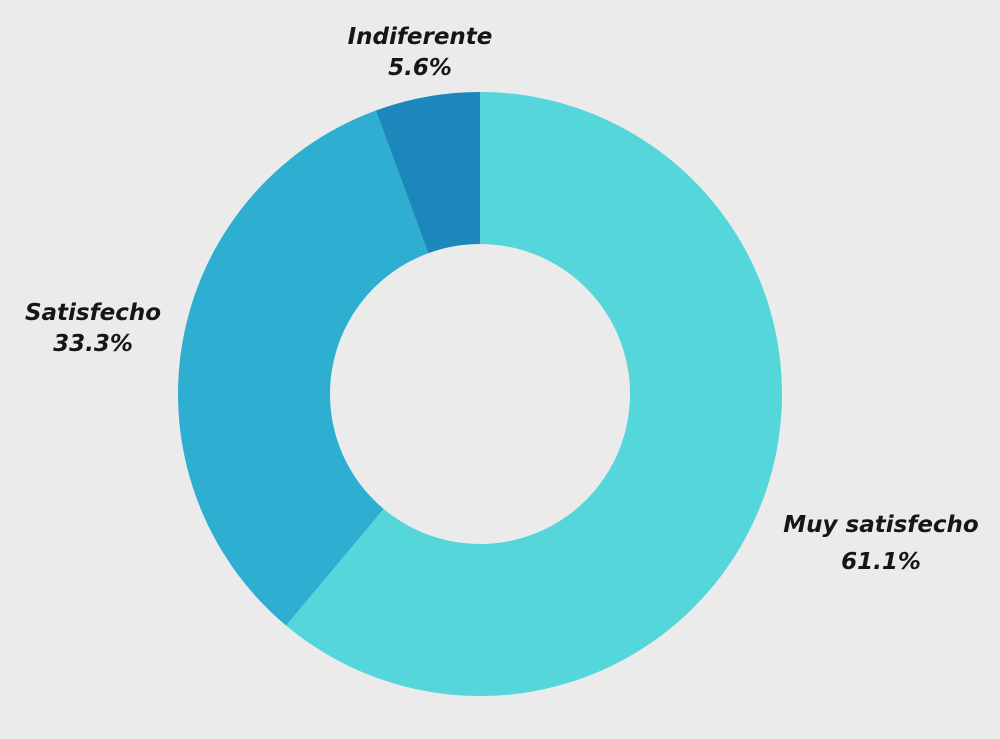 The width and height of the screenshot is (1000, 739). I want to click on label-value: 61.1%, so click(881, 562).